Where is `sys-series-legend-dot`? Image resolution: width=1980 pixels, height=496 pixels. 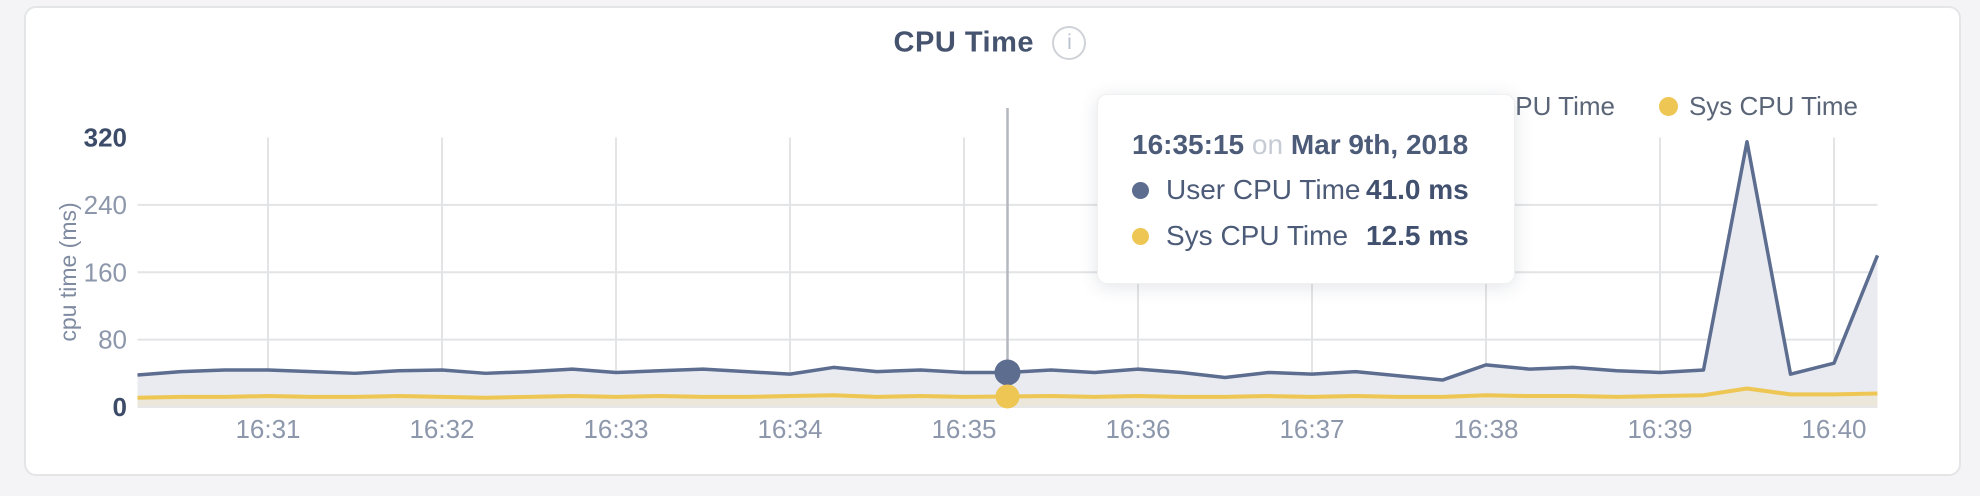 sys-series-legend-dot is located at coordinates (1668, 106).